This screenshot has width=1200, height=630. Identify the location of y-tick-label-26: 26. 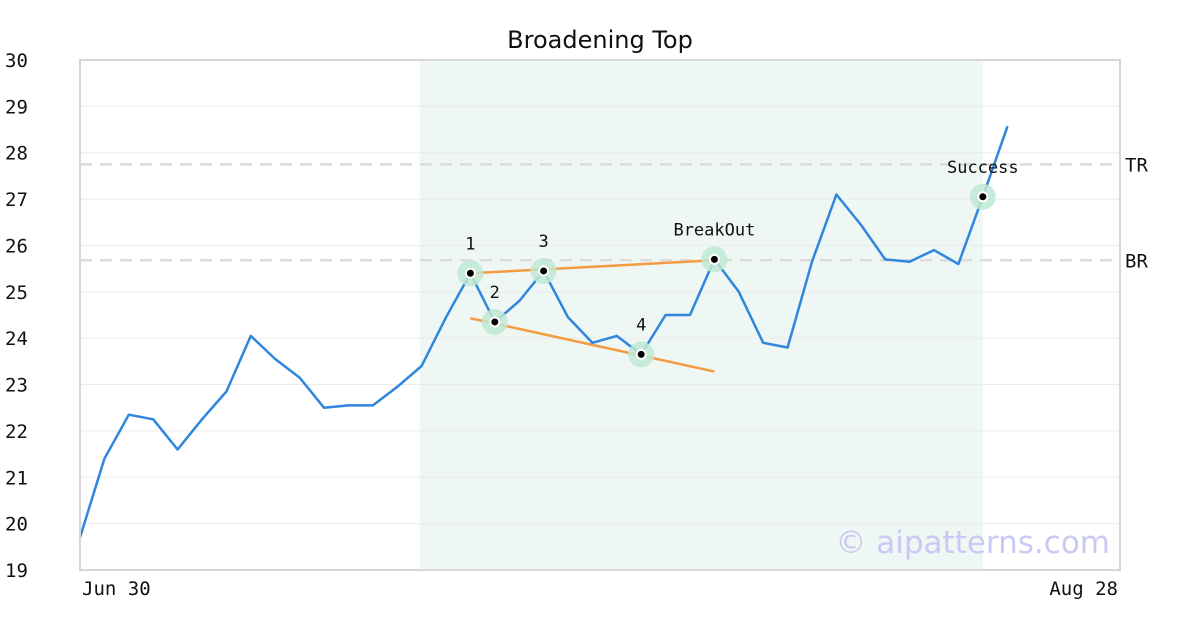
(16, 246).